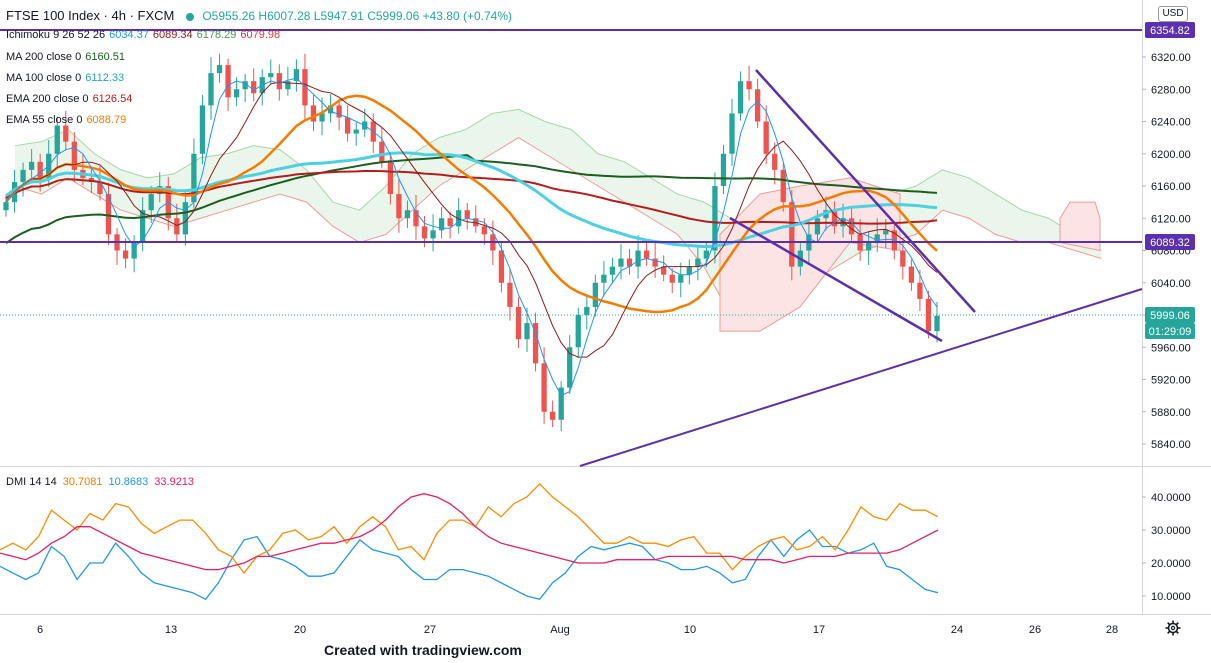  Describe the element at coordinates (128, 482) in the screenshot. I see `dmi-value-2: 10.8683` at that location.